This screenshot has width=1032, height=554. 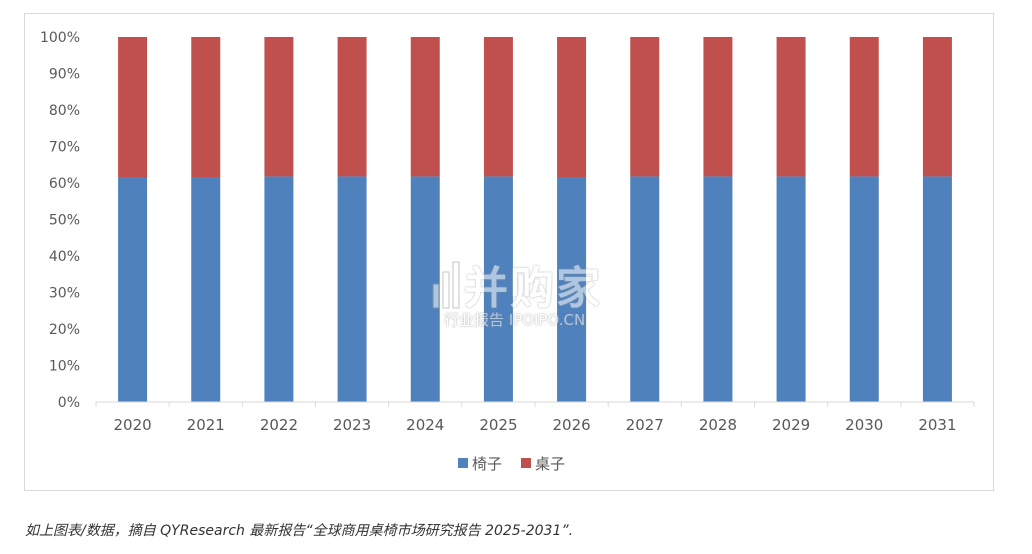 What do you see at coordinates (526, 463) in the screenshot?
I see `legend-swatch-table` at bounding box center [526, 463].